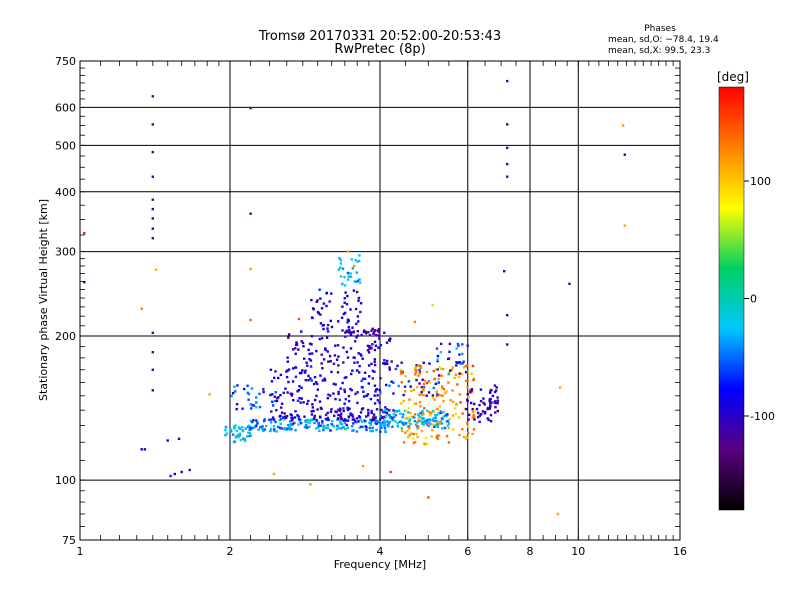  Describe the element at coordinates (760, 181) in the screenshot. I see `colorbar-tick-label: 100` at that location.